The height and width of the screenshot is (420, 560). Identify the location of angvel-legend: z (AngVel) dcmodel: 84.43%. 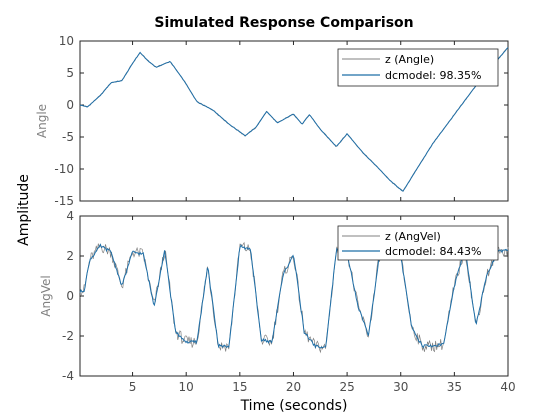
(418, 243).